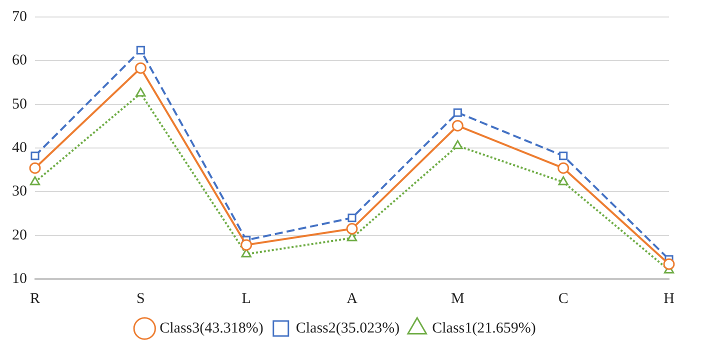 Image resolution: width=709 pixels, height=346 pixels. I want to click on x-tick-label: H, so click(669, 298).